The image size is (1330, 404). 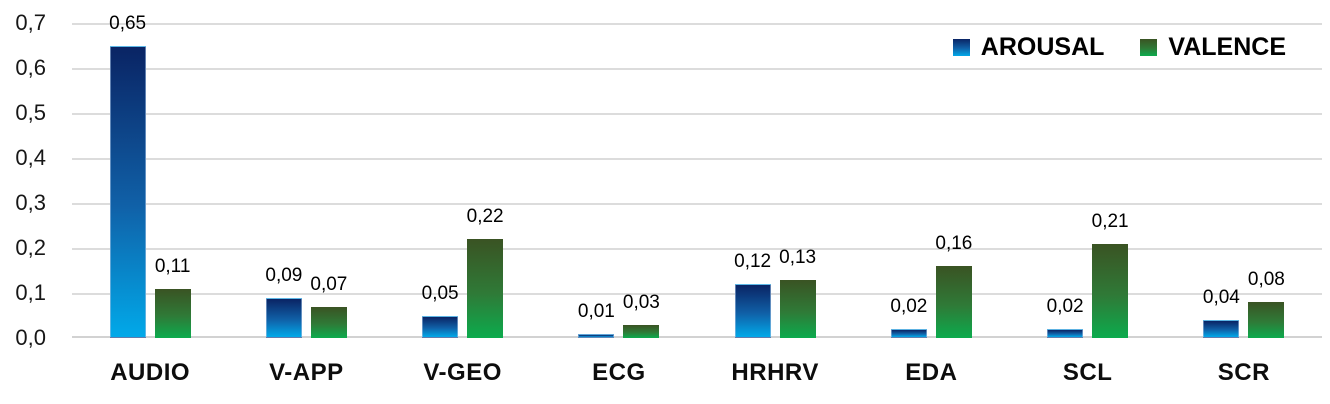 What do you see at coordinates (1065, 333) in the screenshot?
I see `bar-arousal-scl` at bounding box center [1065, 333].